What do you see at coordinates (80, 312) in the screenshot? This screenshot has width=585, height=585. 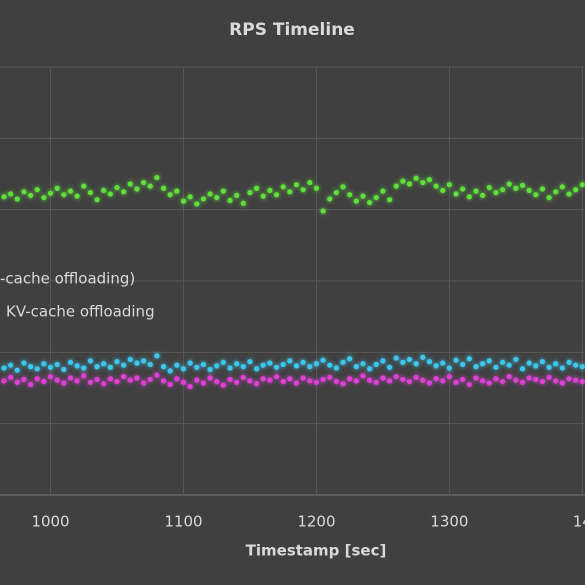 I see `legend-label: KV-cache offloading` at bounding box center [80, 312].